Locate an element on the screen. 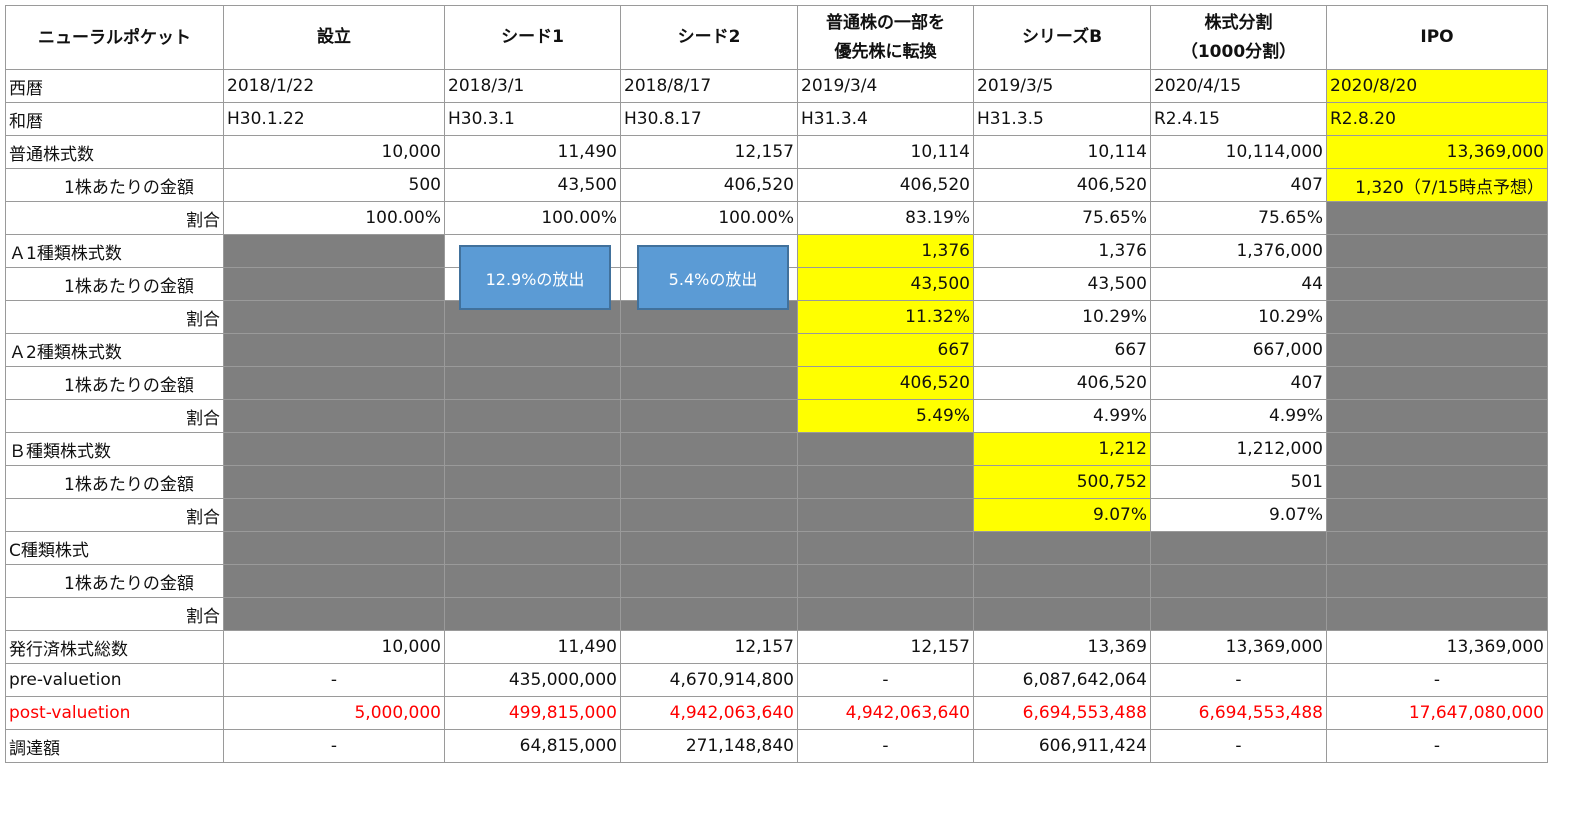 The height and width of the screenshot is (820, 1587). table-cell: 44 is located at coordinates (1238, 284).